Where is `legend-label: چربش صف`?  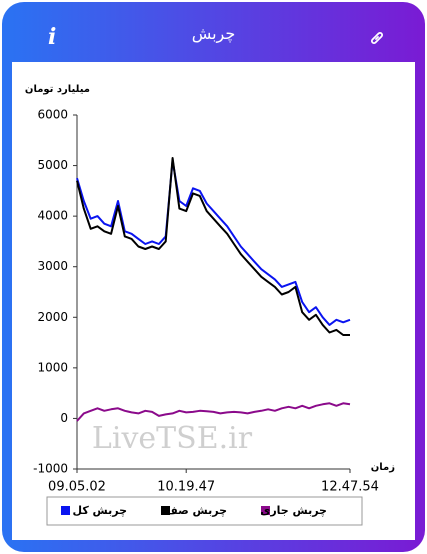 legend-label: چربش صف is located at coordinates (196, 510).